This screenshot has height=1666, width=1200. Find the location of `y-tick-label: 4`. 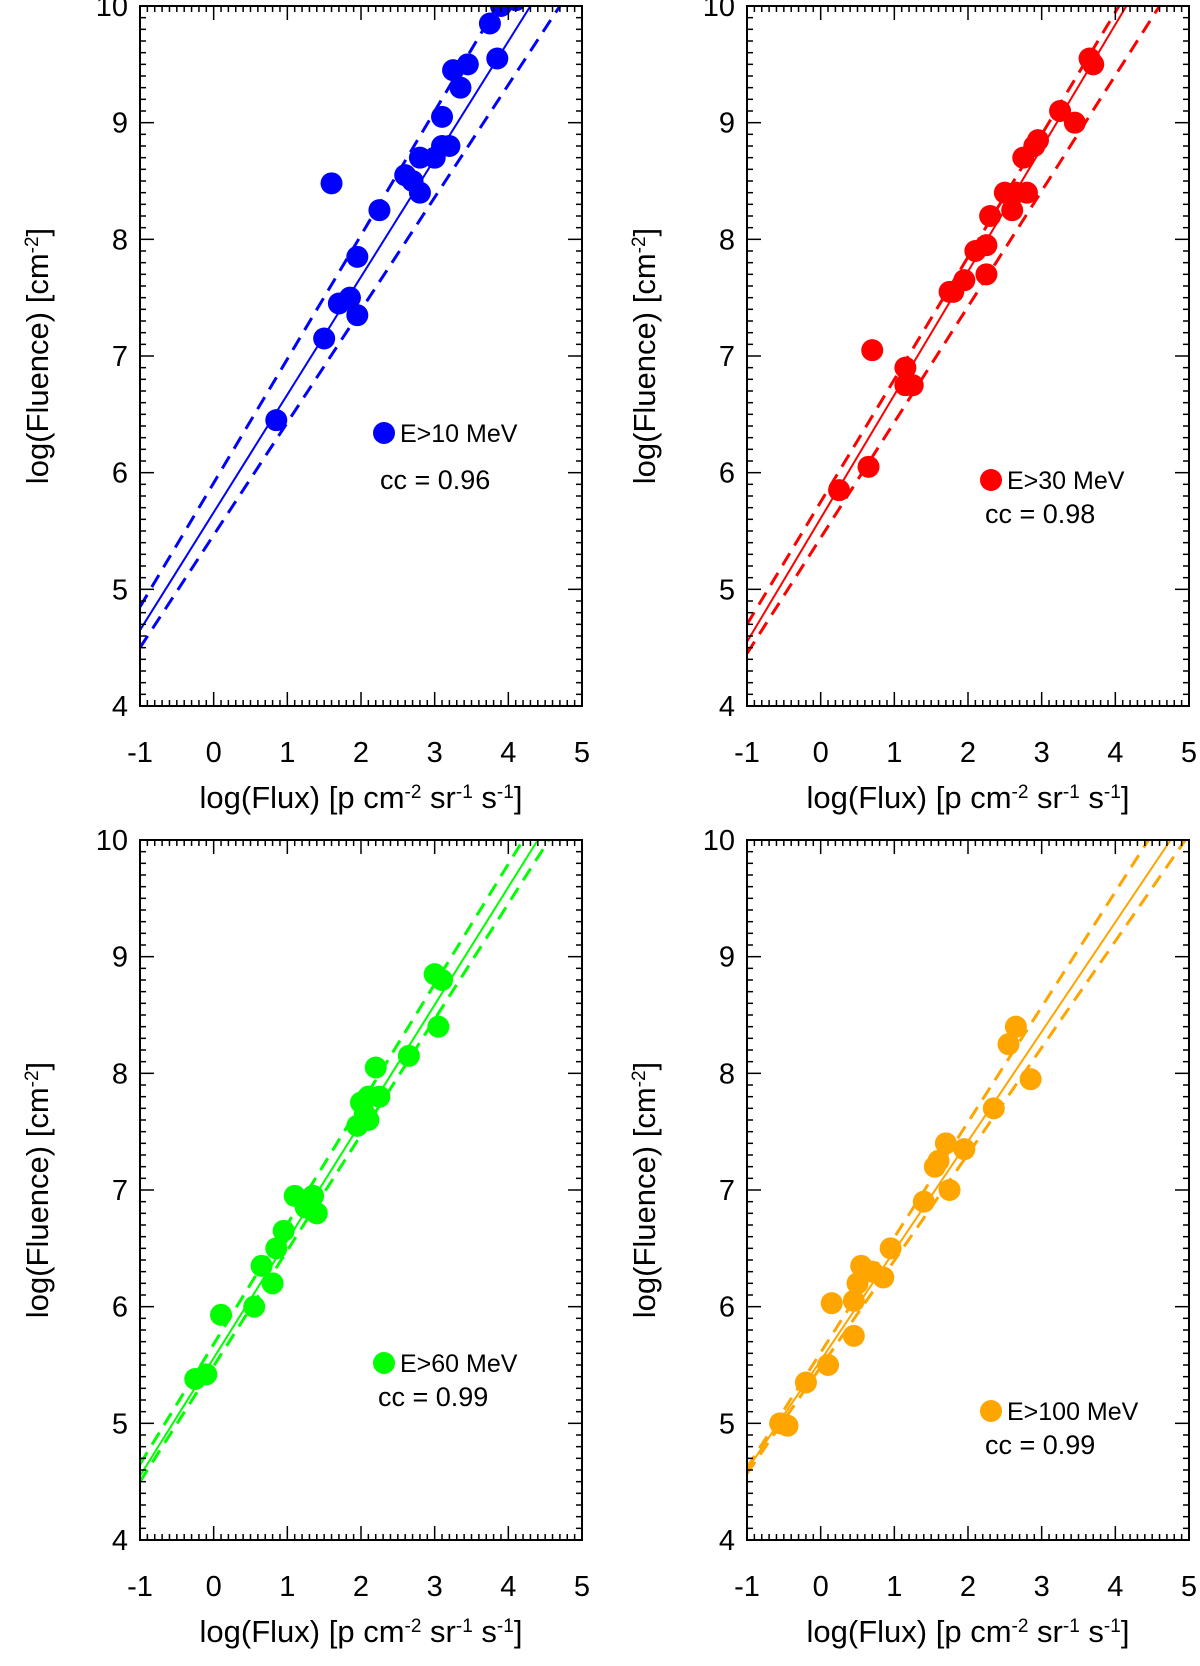

y-tick-label: 4 is located at coordinates (120, 1541).